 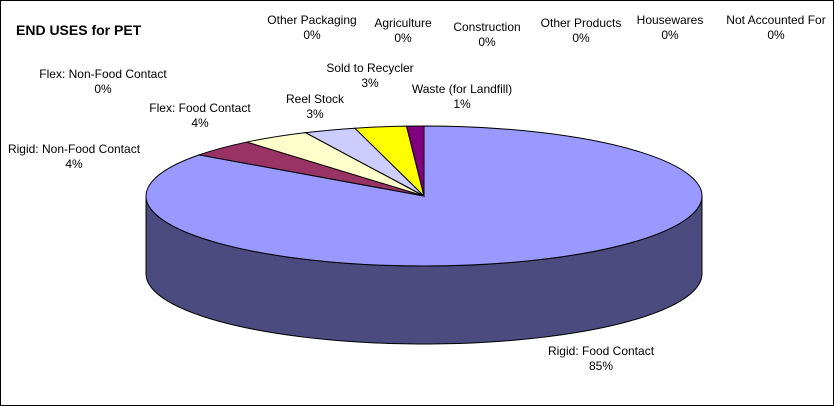 What do you see at coordinates (462, 96) in the screenshot?
I see `label-waste-landfill: Waste (for Landfill) 1%` at bounding box center [462, 96].